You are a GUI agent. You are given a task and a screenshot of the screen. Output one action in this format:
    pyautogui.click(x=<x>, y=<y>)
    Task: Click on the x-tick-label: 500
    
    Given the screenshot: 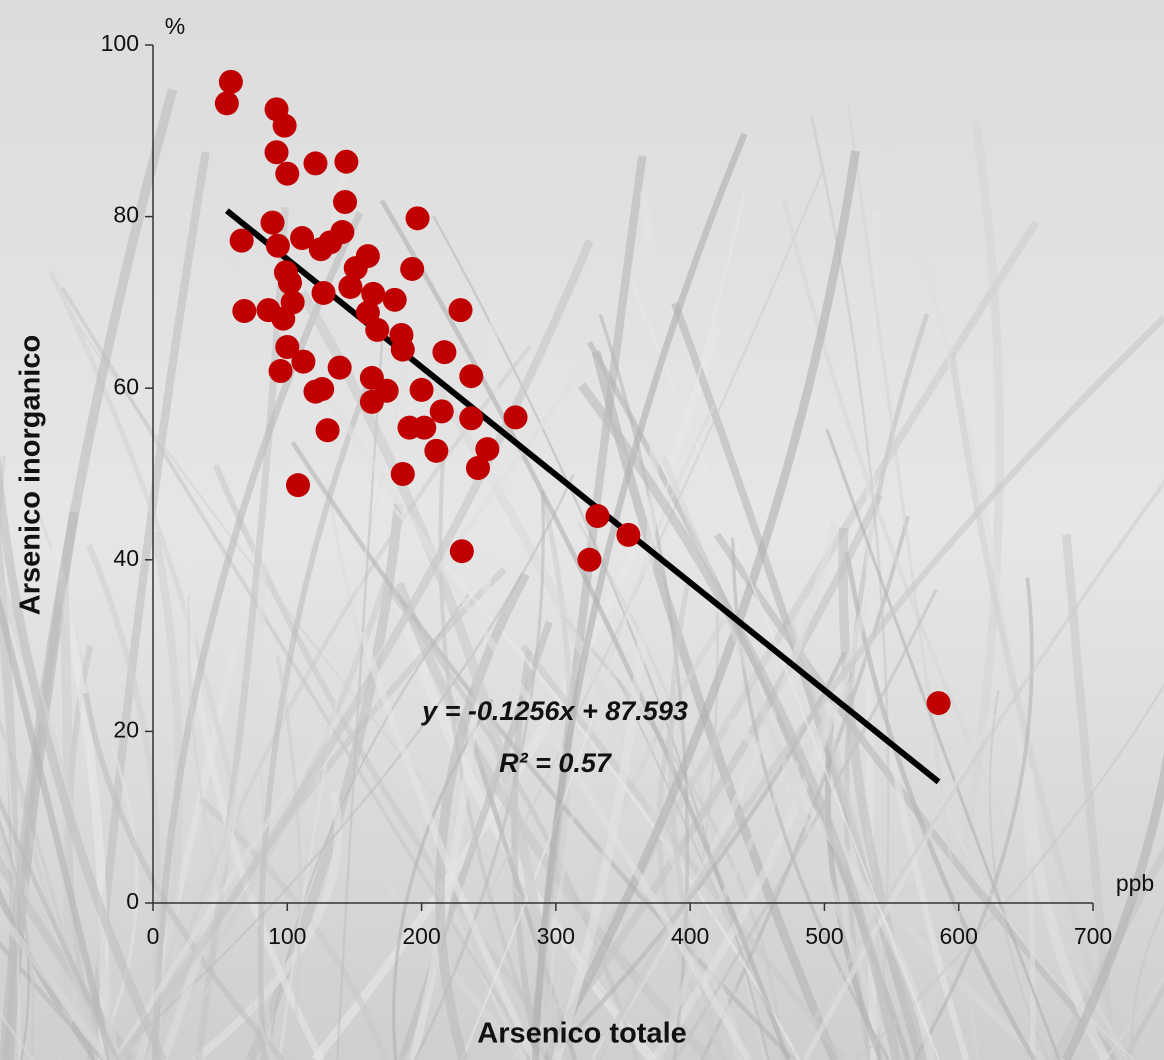 What is the action you would take?
    pyautogui.click(x=824, y=936)
    